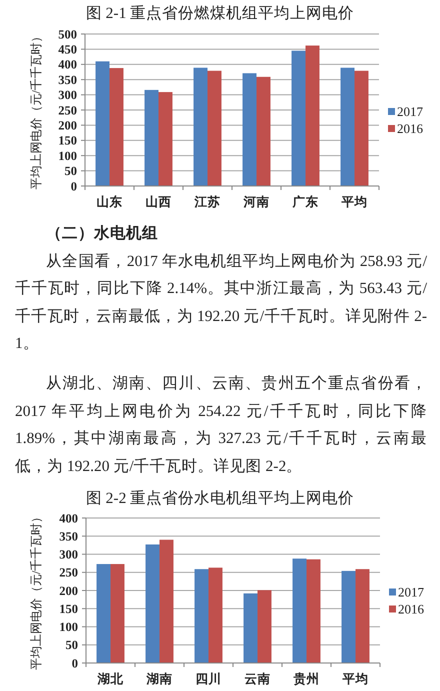 The image size is (440, 691). I want to click on text: （二）水电机组, so click(102, 234).